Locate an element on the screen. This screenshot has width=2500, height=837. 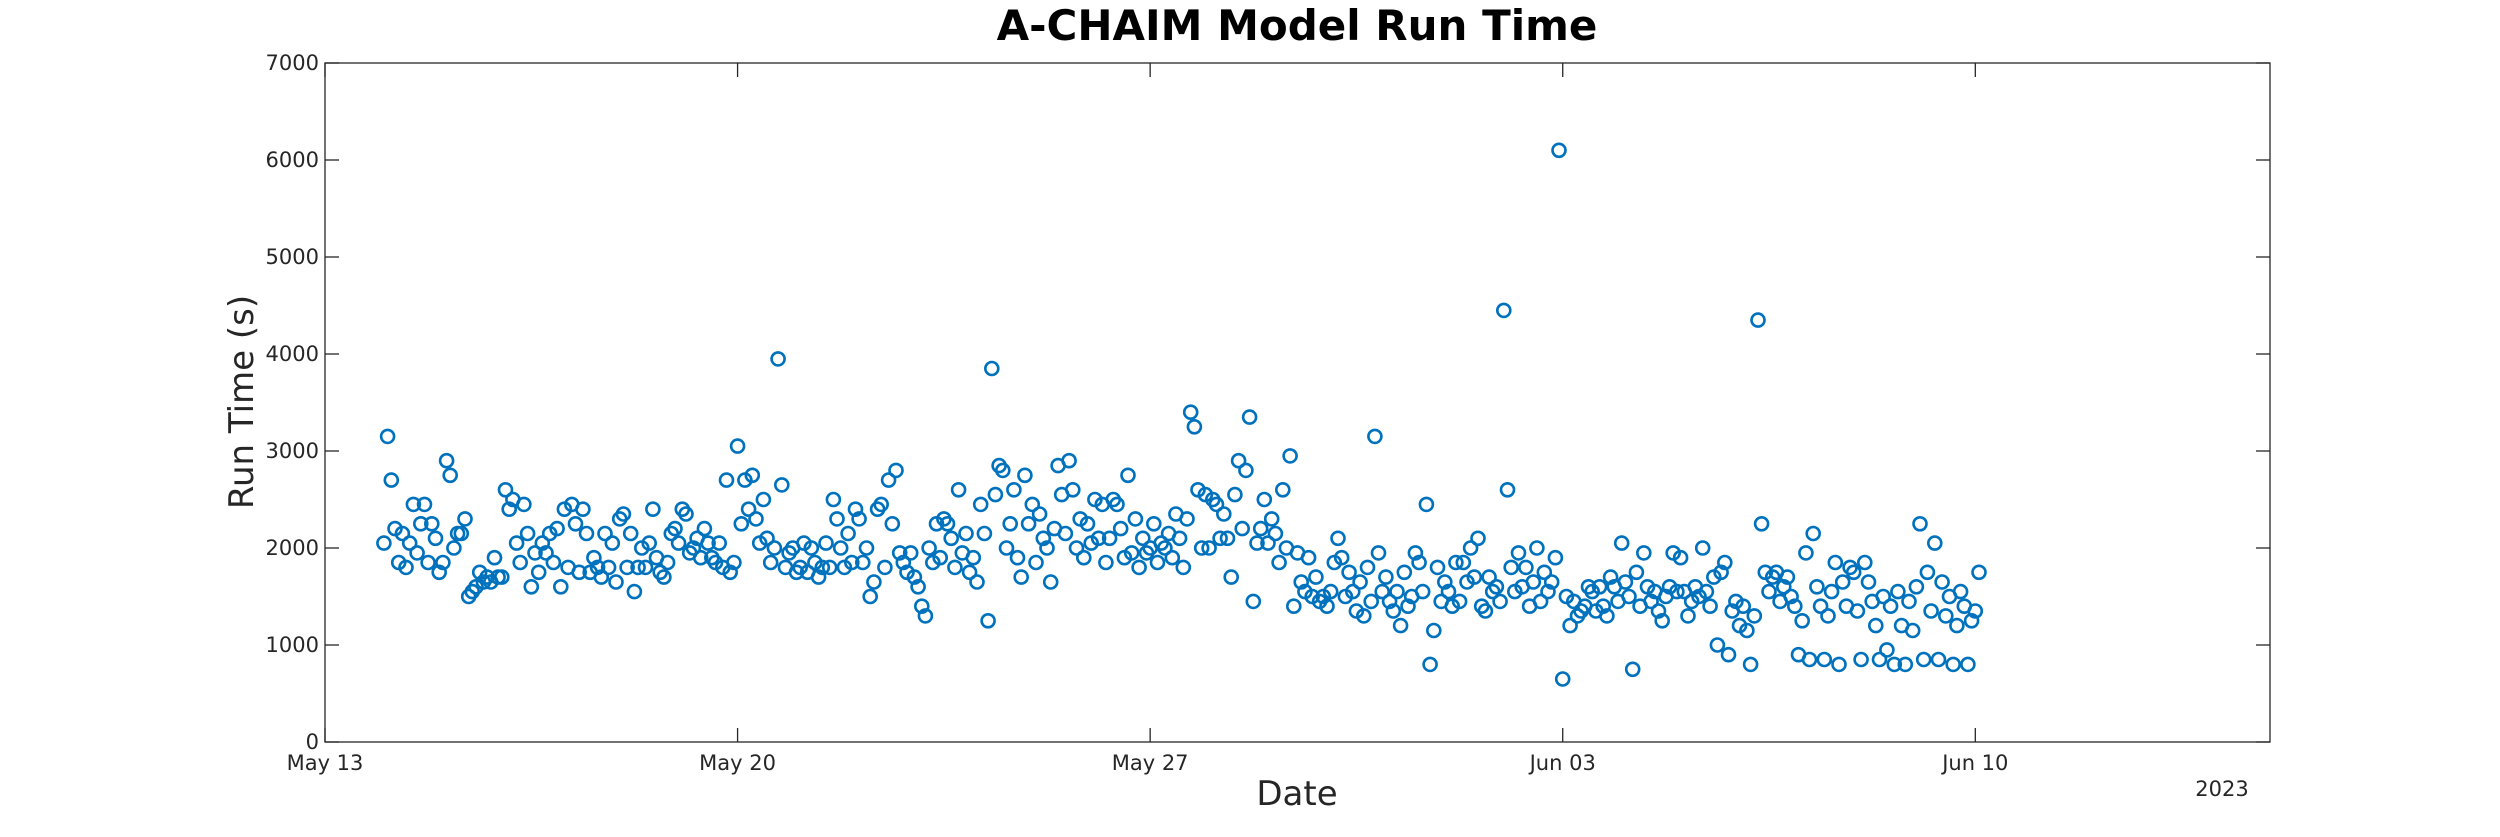
y-tick-label: 6000 is located at coordinates (292, 160).